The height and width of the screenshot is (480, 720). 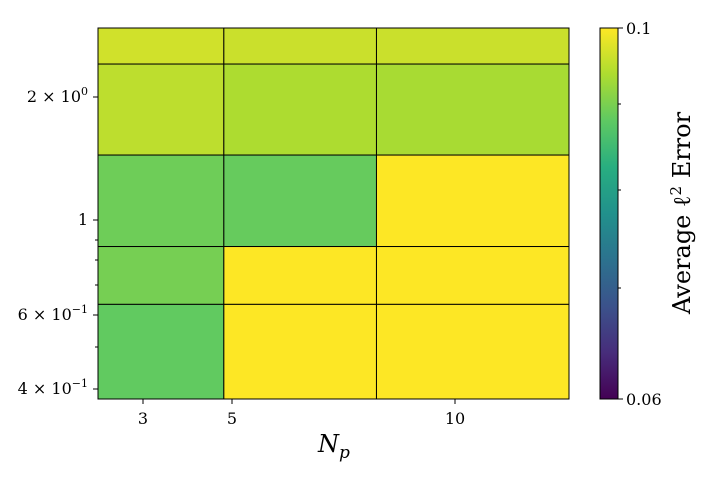 I want to click on colorbar-label: Average ℓ2 Error, so click(x=681, y=213).